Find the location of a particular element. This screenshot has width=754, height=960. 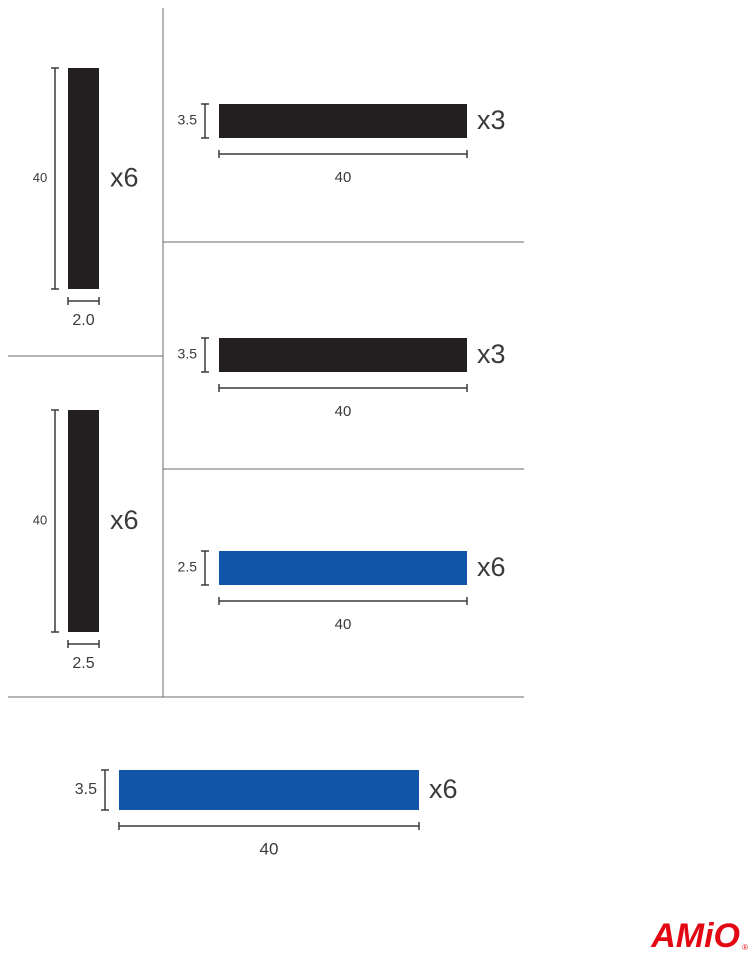

logo: AMiO is located at coordinates (695, 936).